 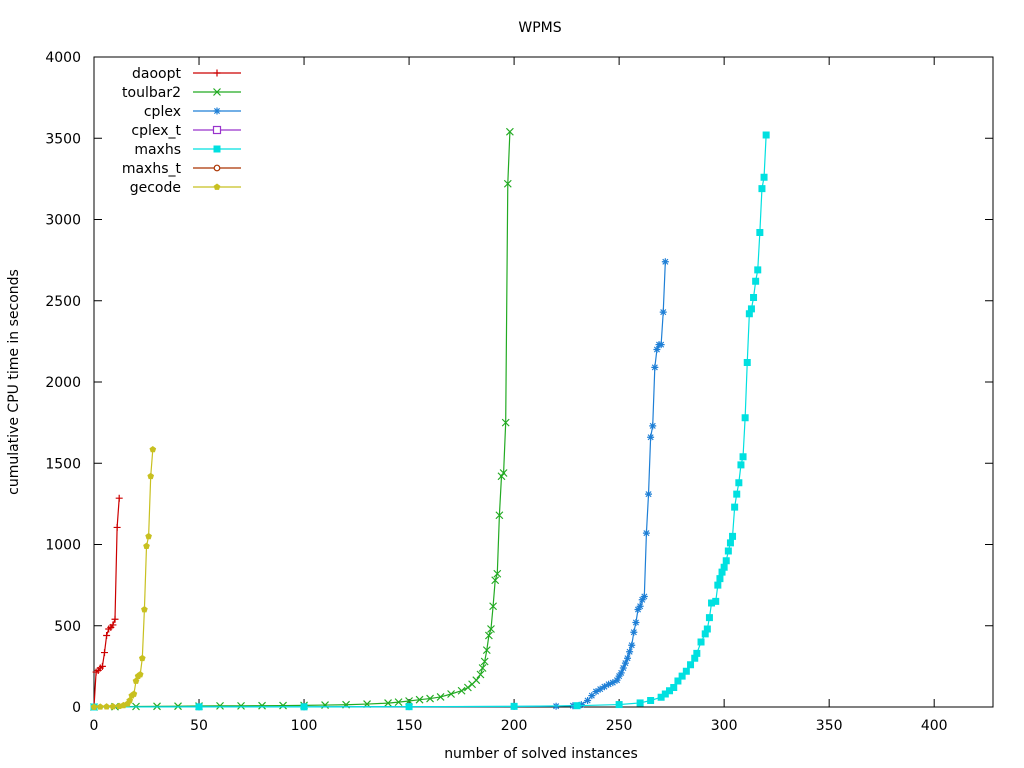 What do you see at coordinates (539, 28) in the screenshot?
I see `chart-title: WPMS` at bounding box center [539, 28].